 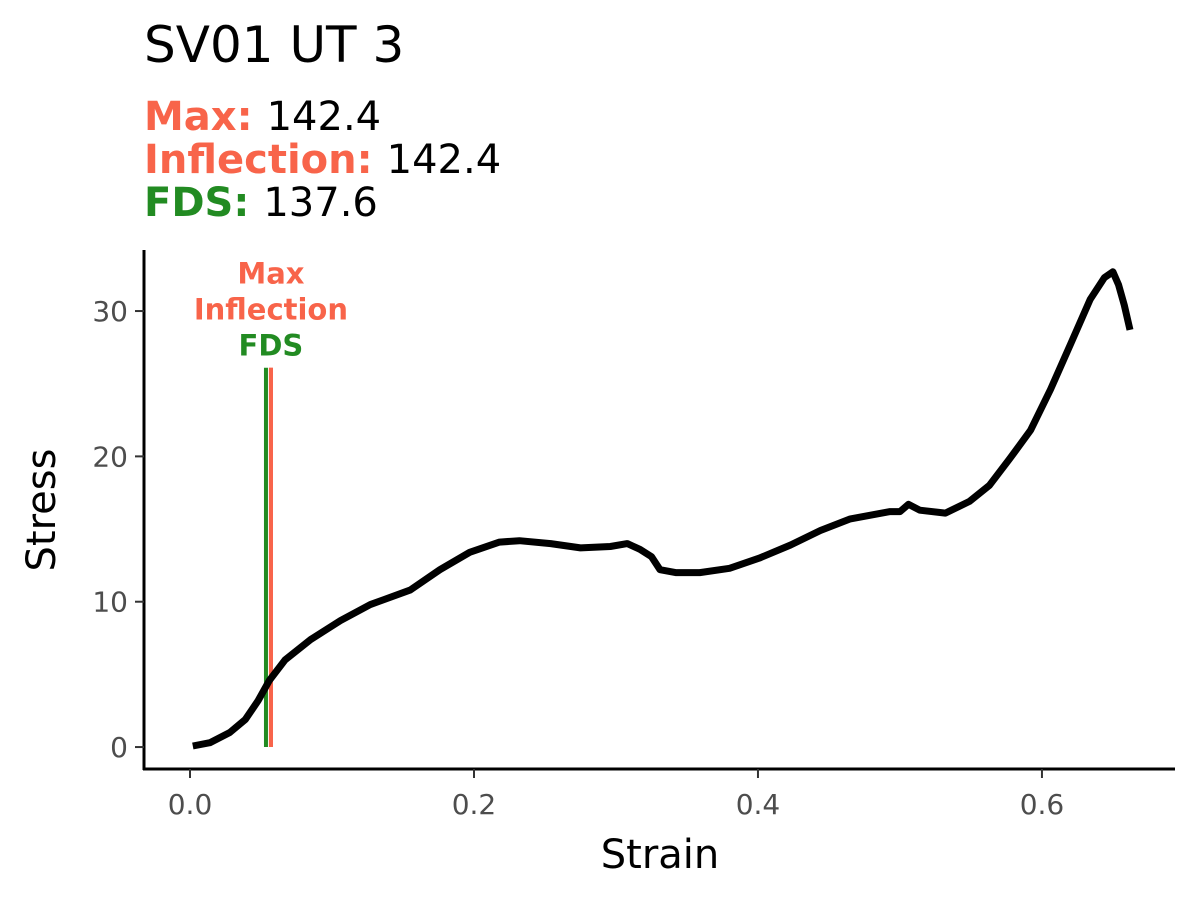 What do you see at coordinates (474, 804) in the screenshot?
I see `x-tick-label: 0.2` at bounding box center [474, 804].